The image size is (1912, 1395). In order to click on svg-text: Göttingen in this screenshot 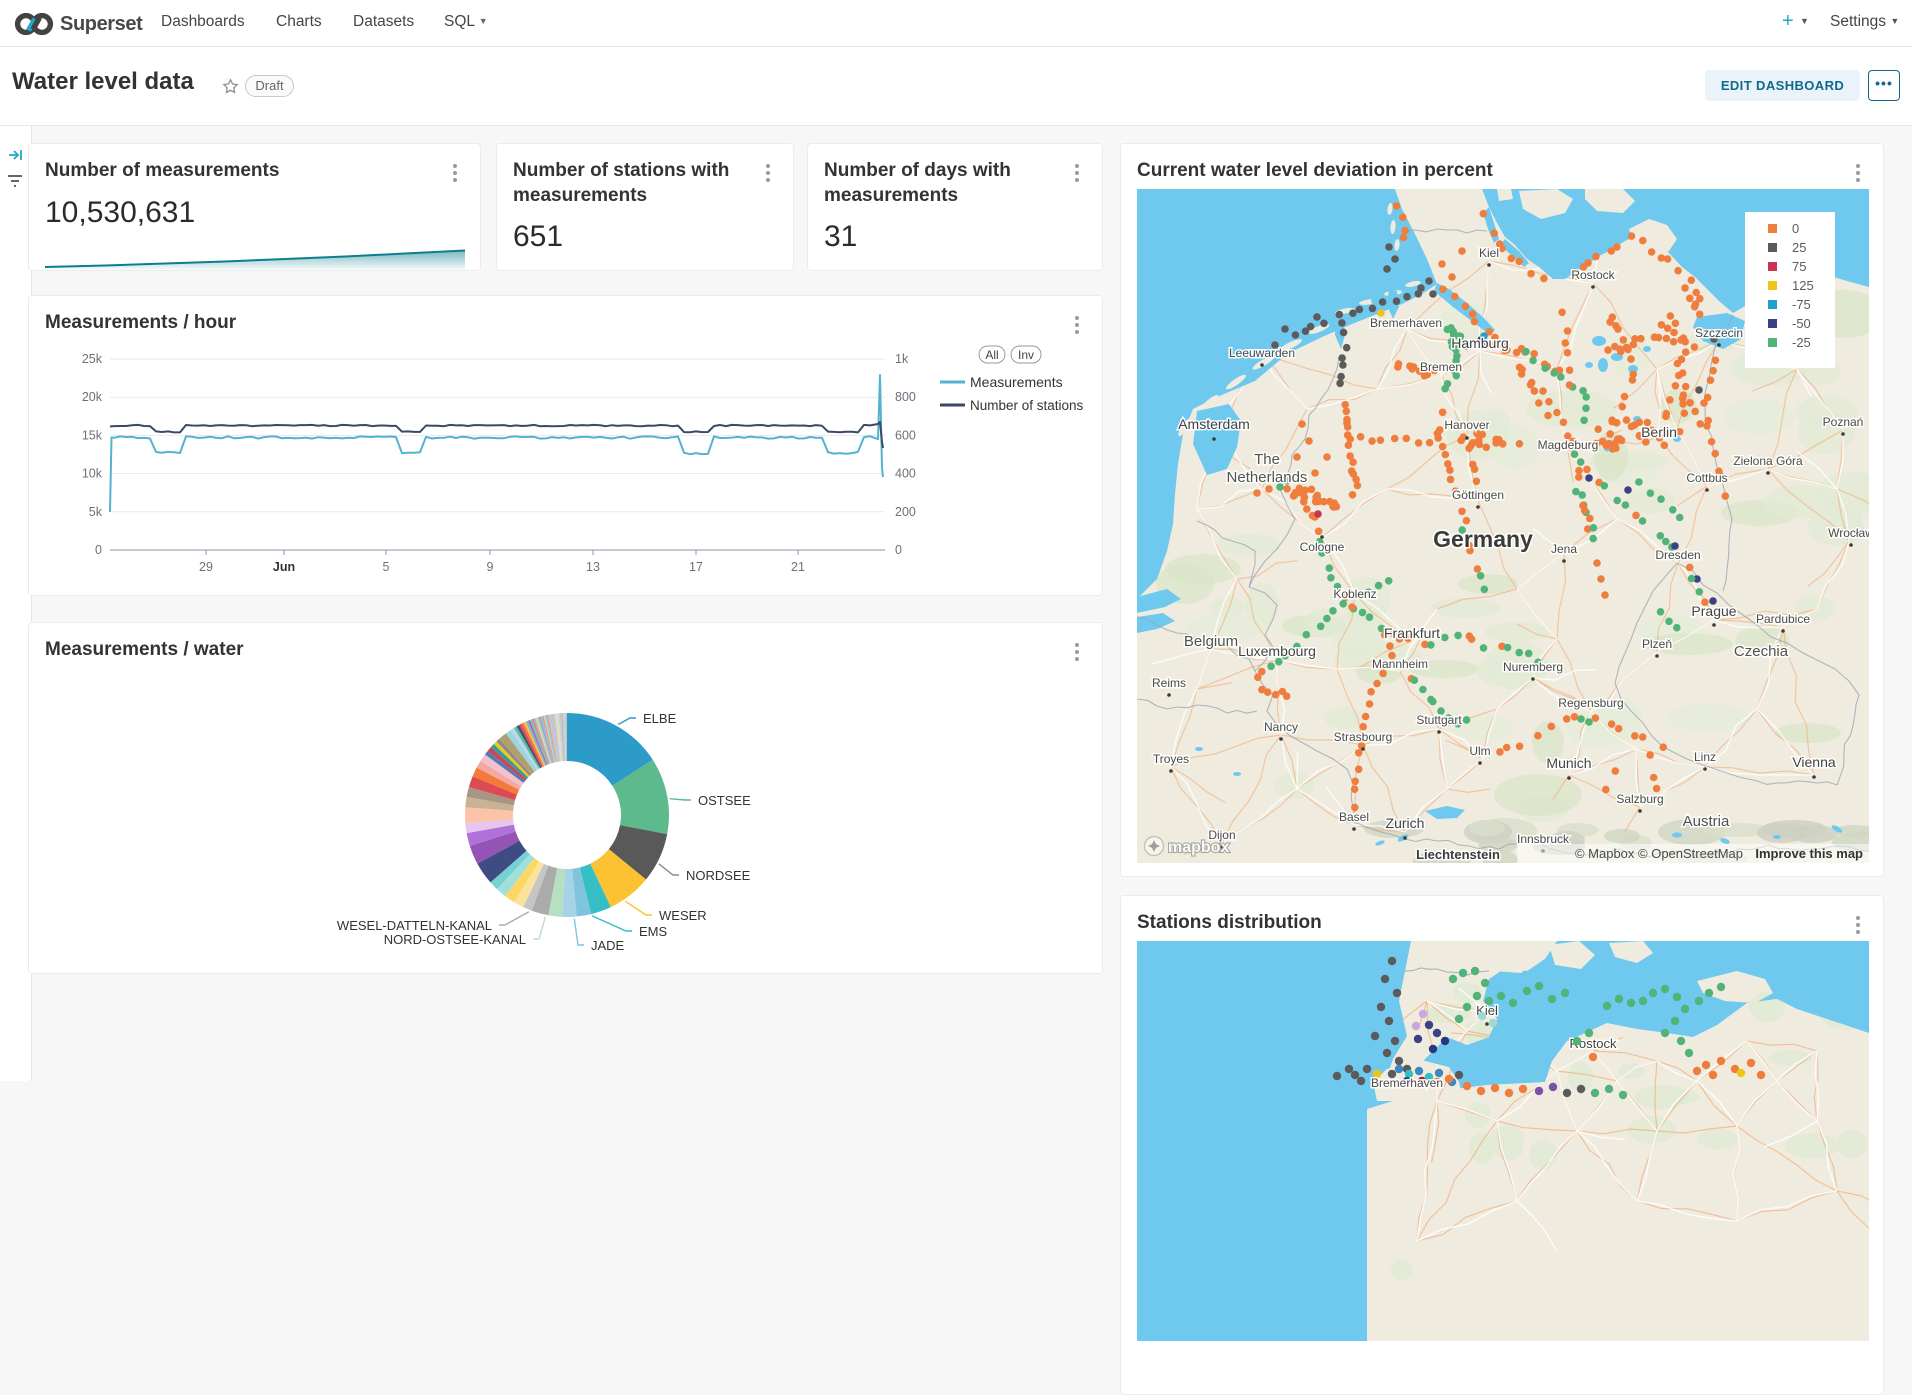, I will do `click(1478, 495)`.